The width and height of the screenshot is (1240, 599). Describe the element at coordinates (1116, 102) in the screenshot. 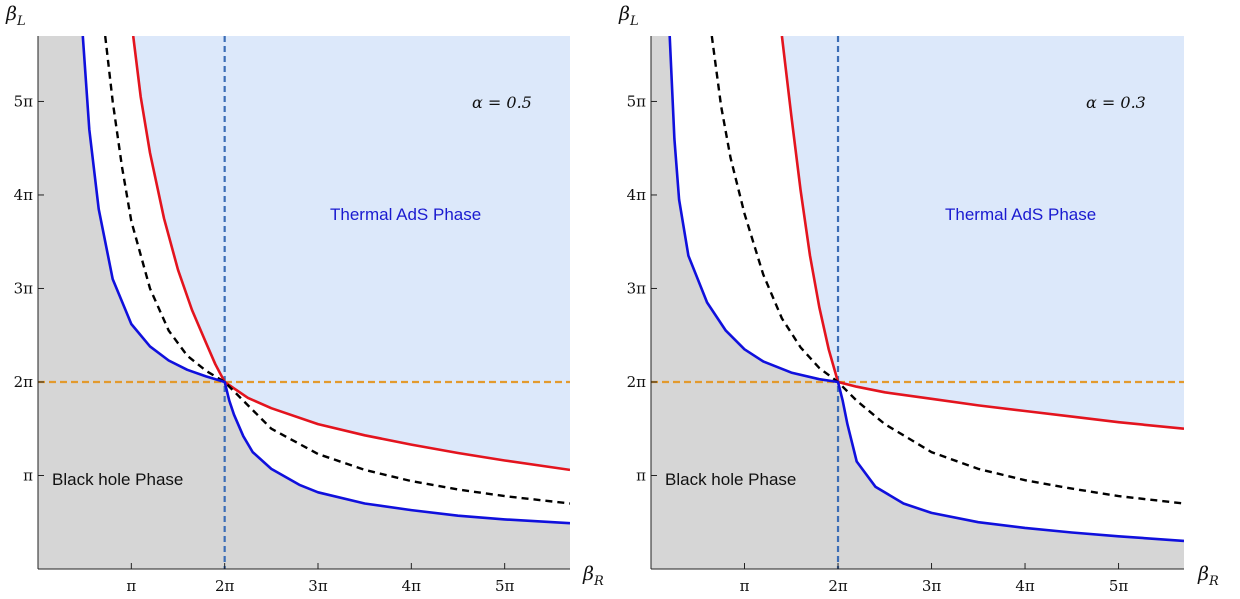

I see `alpha-annotation: α = 0.3` at that location.